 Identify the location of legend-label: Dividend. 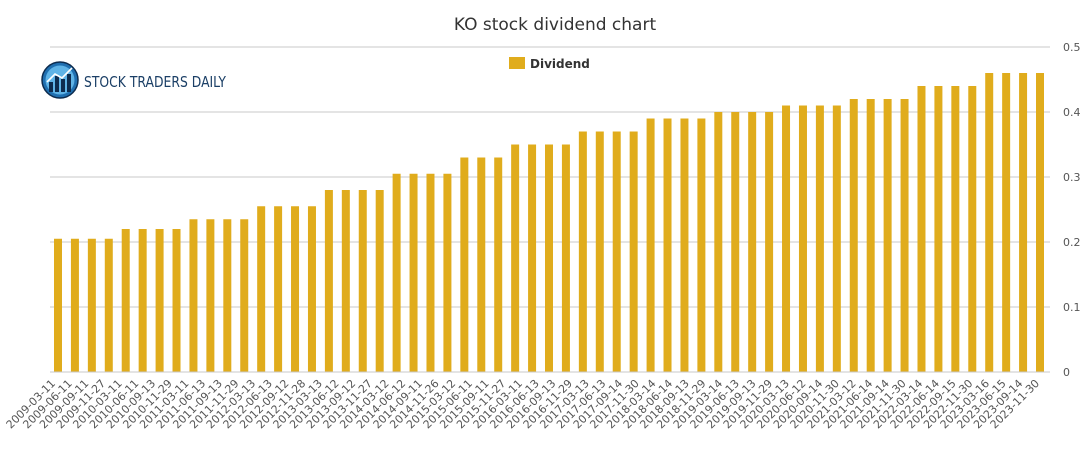
(560, 64).